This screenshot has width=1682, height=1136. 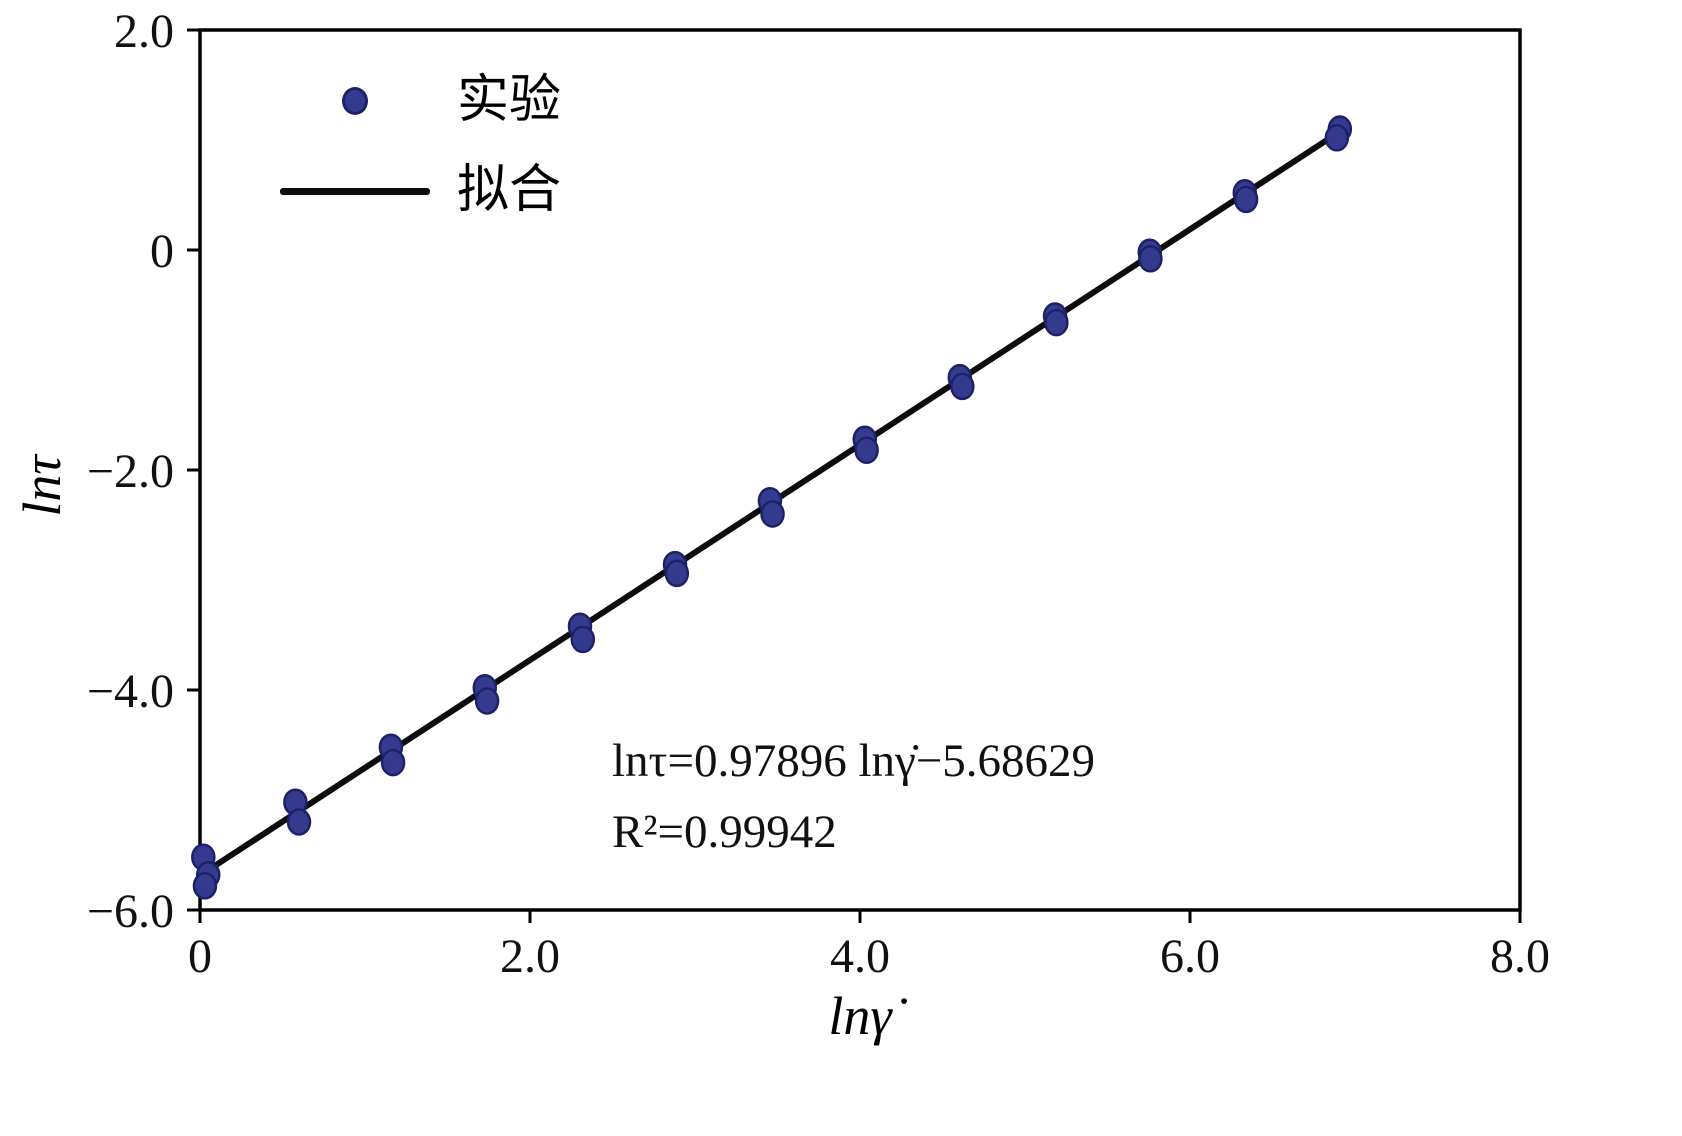 I want to click on legend-line-swatch, so click(x=355, y=191).